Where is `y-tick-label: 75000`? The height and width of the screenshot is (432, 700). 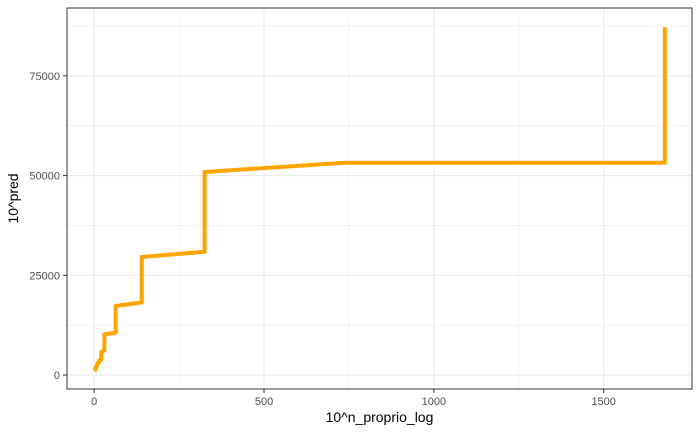 y-tick-label: 75000 is located at coordinates (44, 77).